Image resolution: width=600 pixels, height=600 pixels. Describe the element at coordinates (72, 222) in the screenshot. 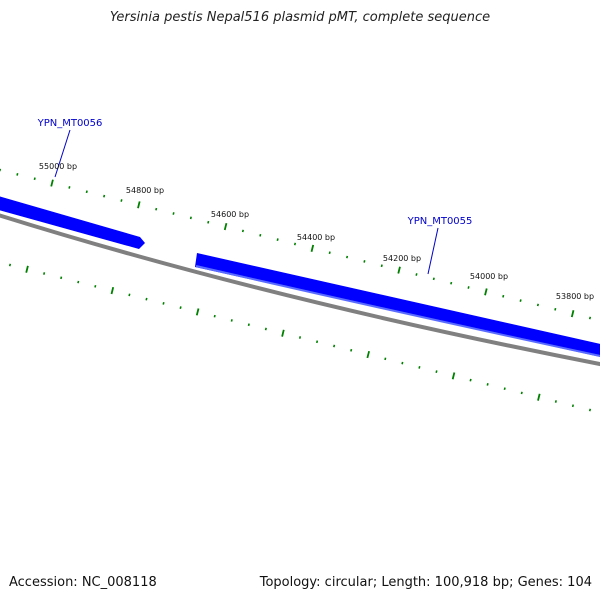

I see `gene-arrow-ypn-mt0056` at that location.